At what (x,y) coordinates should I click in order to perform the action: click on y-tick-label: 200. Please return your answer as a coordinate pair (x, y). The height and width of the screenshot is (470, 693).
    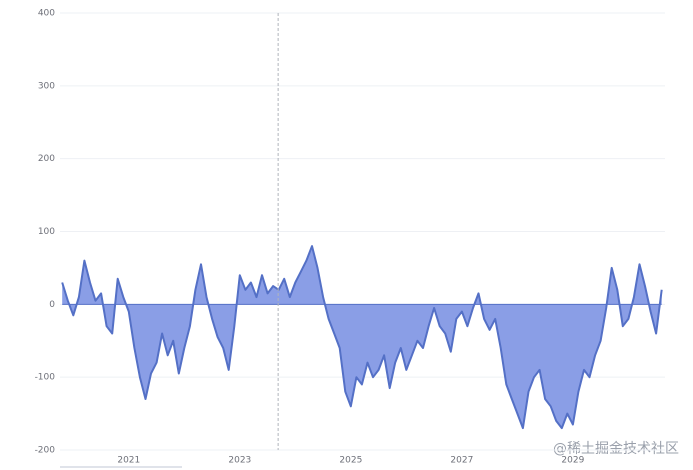
    Looking at the image, I should click on (46, 159).